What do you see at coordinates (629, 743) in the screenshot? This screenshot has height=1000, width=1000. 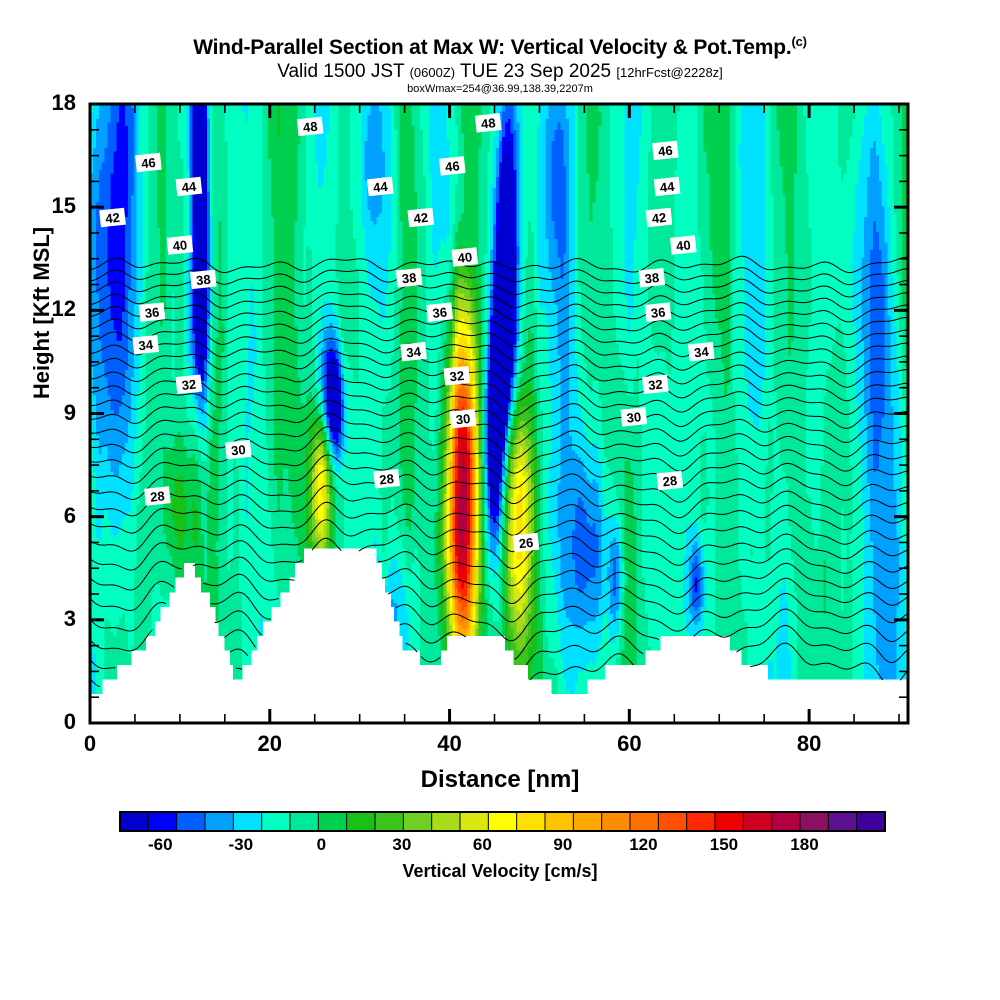 I see `x-tick-60: 60` at bounding box center [629, 743].